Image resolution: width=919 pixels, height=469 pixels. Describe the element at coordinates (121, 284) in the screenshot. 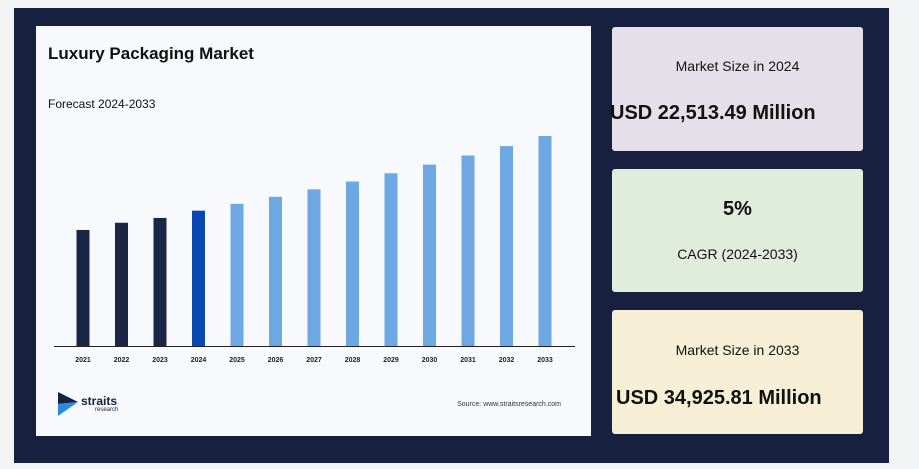

I see `bar-2022` at that location.